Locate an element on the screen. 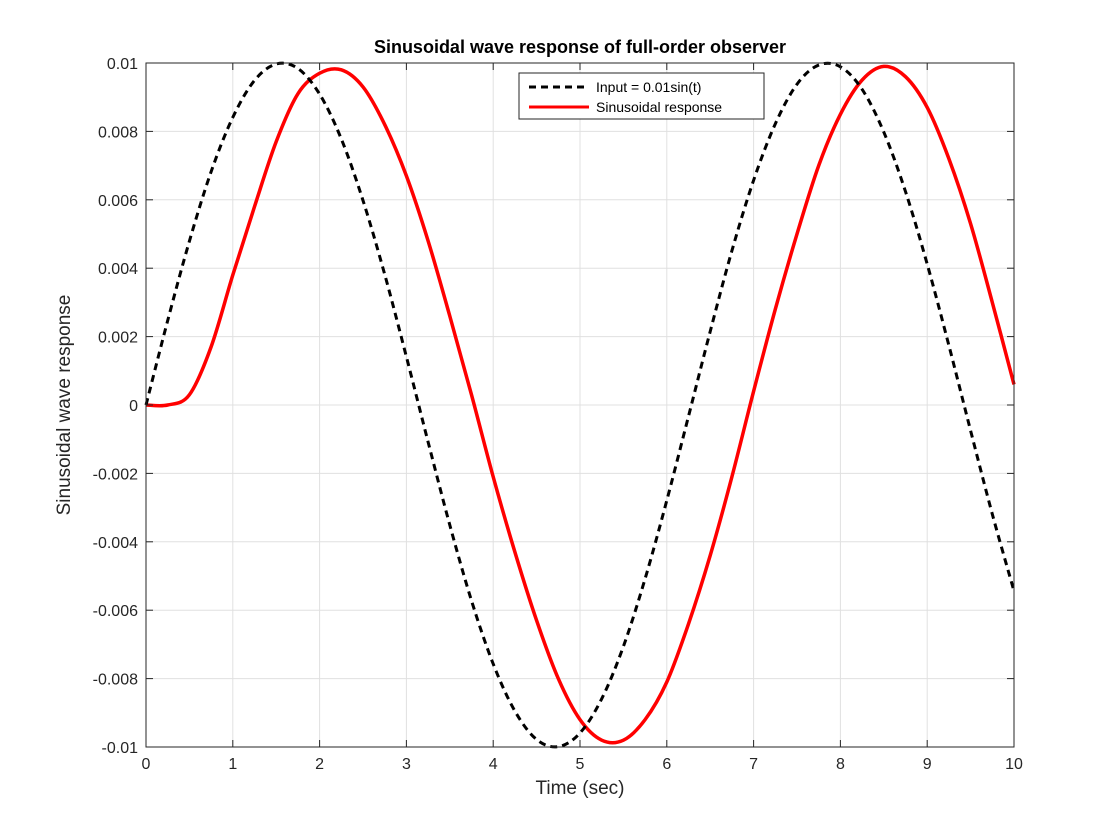  y-tick-label: -0.006 is located at coordinates (115, 611).